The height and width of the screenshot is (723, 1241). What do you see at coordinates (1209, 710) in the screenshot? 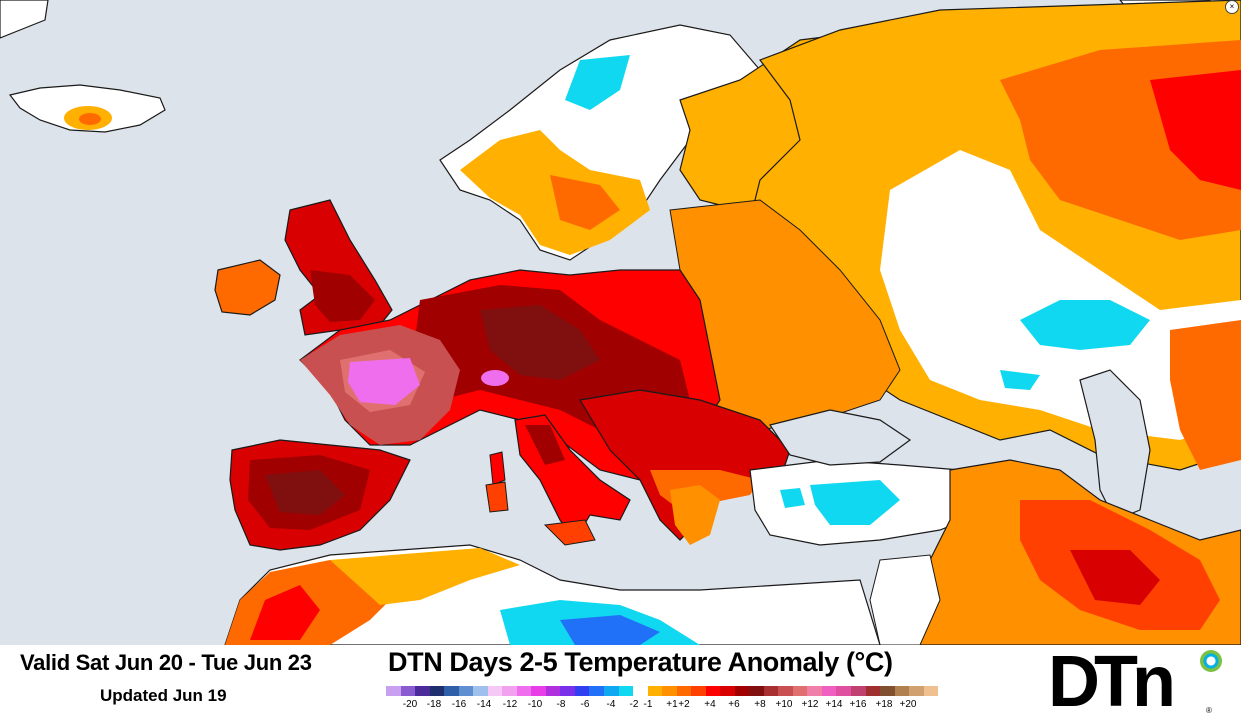
I see `registered-mark: ®` at bounding box center [1209, 710].